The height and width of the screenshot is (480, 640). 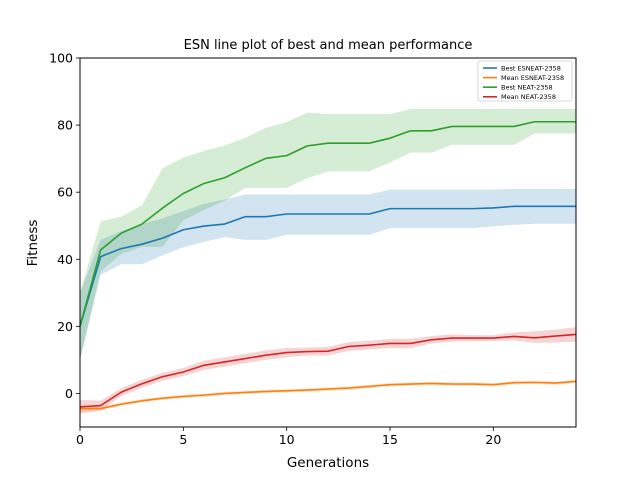 What do you see at coordinates (532, 78) in the screenshot?
I see `mean-esneat-2358-legend-label: Mean ESNEAT-2358` at bounding box center [532, 78].